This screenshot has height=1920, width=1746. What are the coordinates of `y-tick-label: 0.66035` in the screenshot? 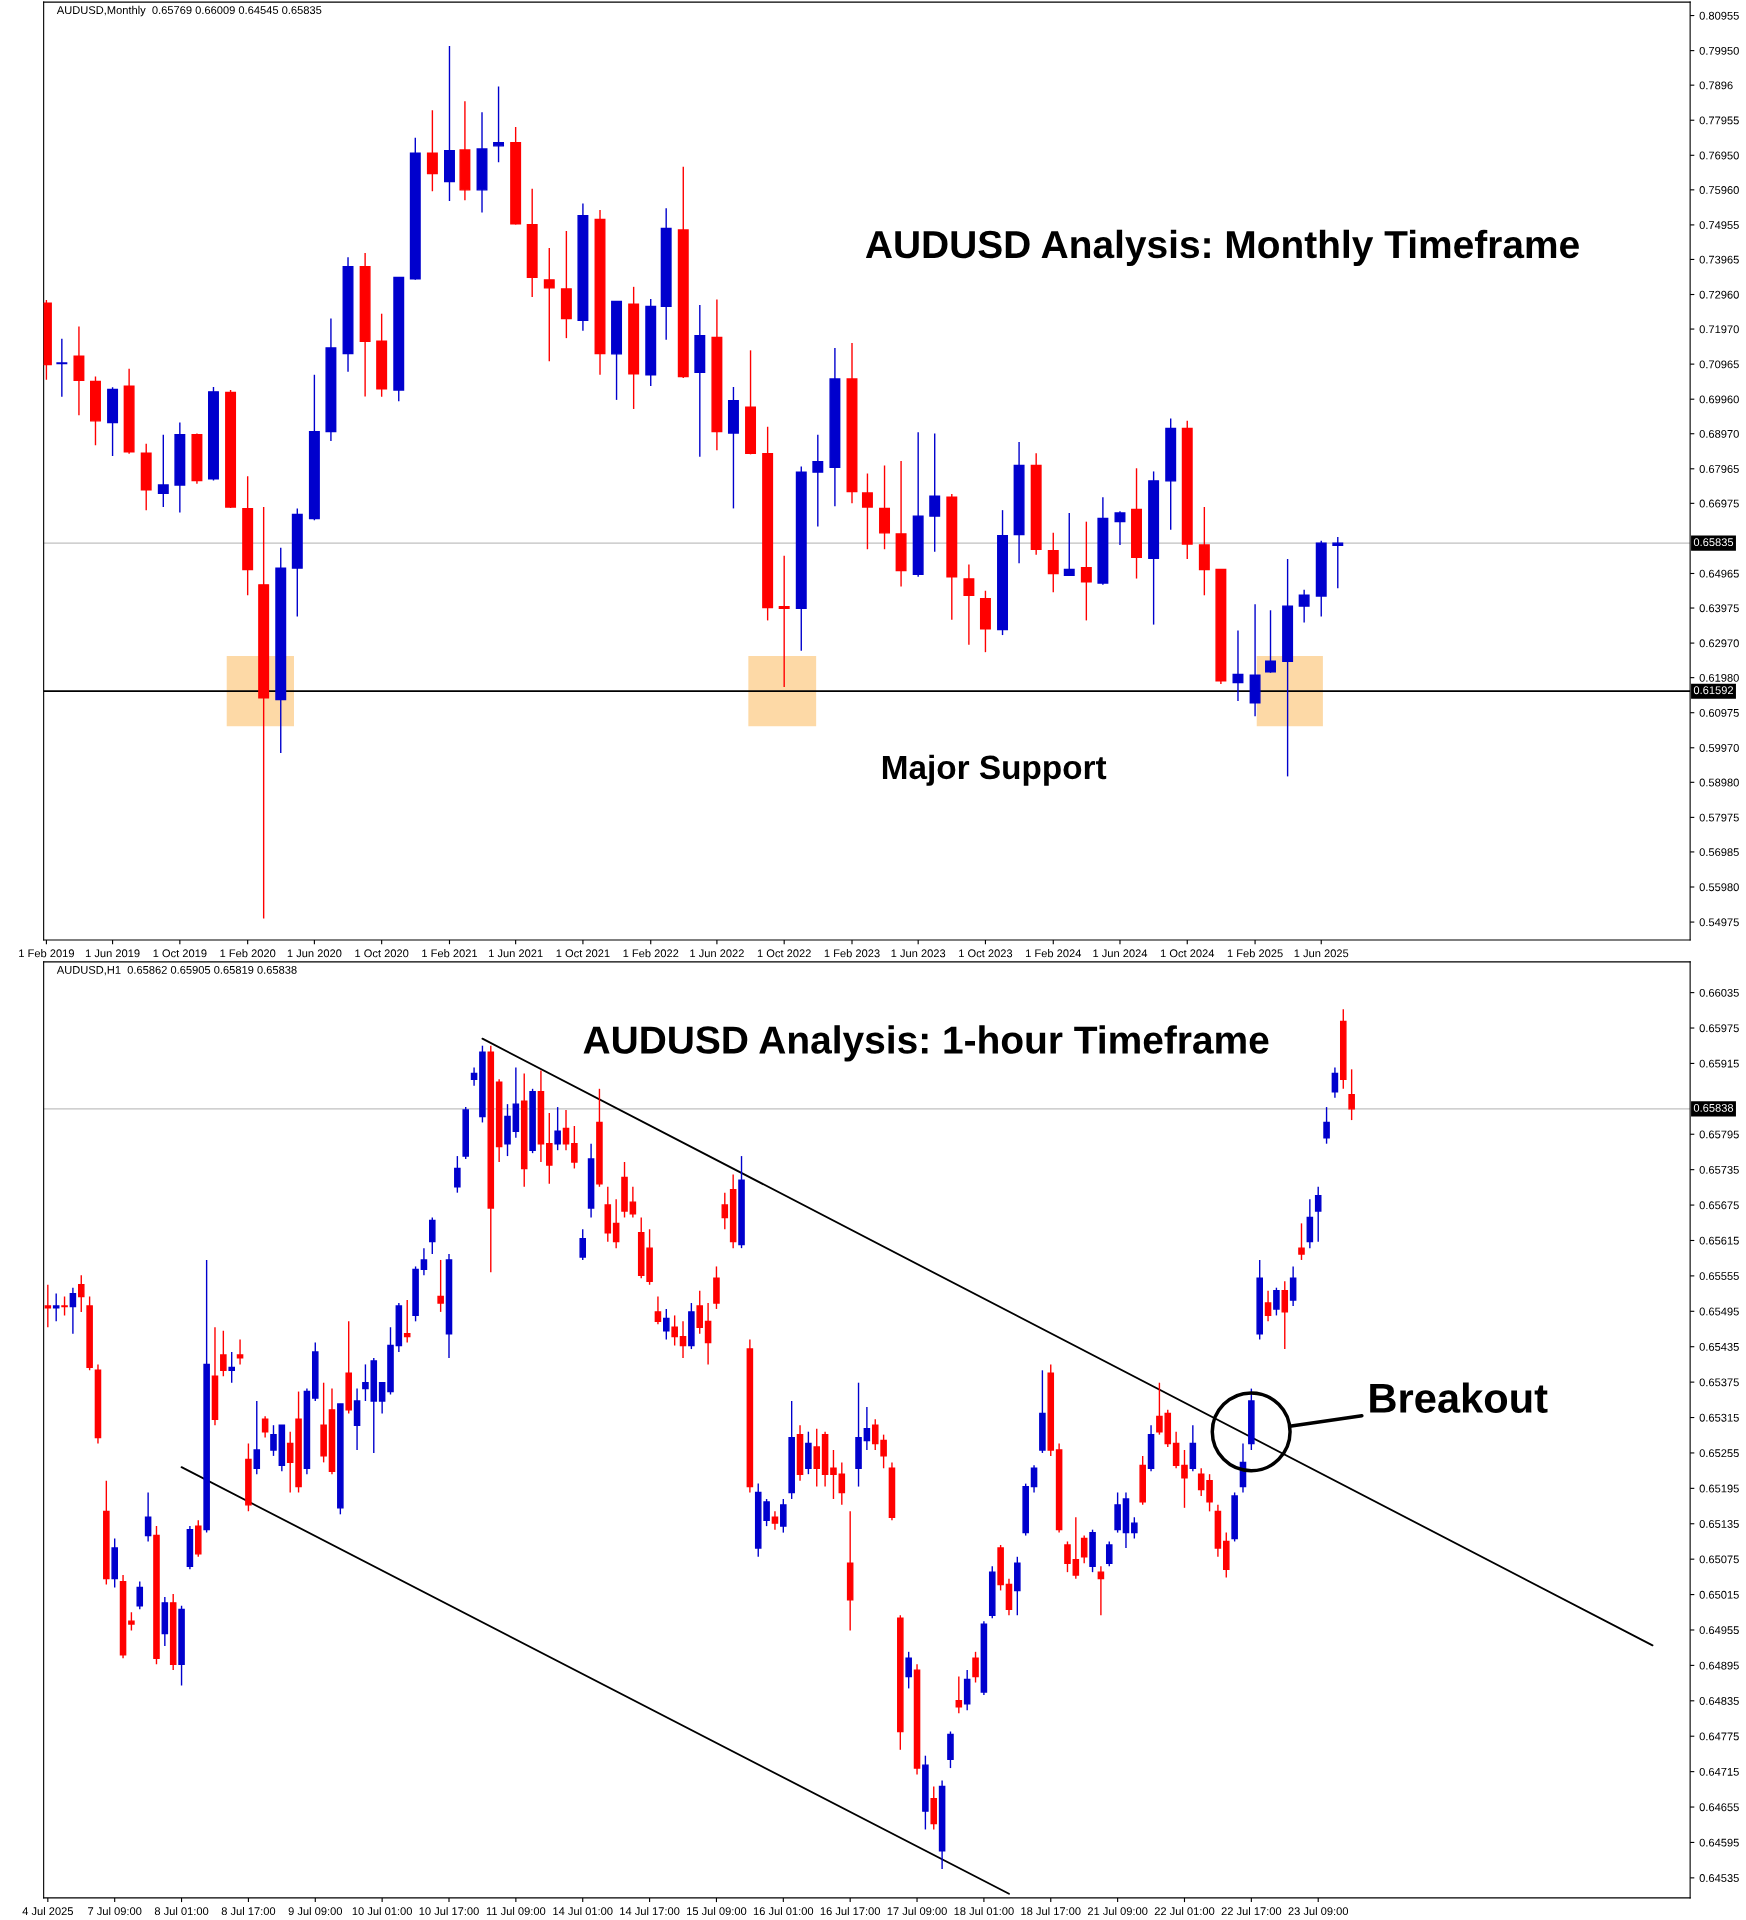 It's located at (1719, 992).